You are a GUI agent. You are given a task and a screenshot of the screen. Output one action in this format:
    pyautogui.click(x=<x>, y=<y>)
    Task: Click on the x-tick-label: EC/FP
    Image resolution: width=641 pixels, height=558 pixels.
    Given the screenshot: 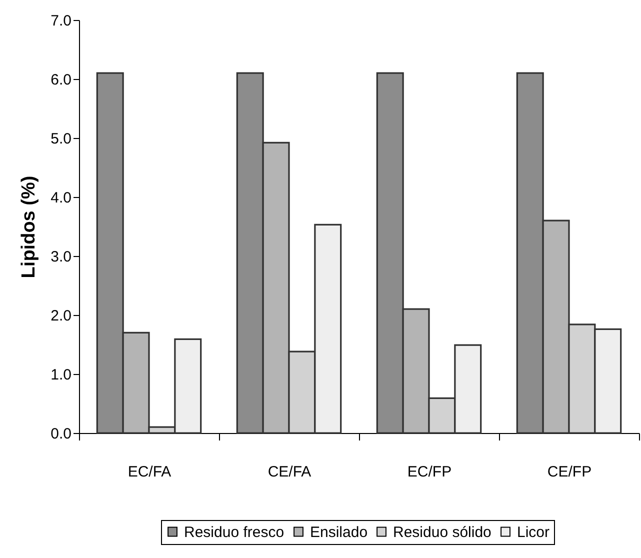 What is the action you would take?
    pyautogui.click(x=429, y=472)
    